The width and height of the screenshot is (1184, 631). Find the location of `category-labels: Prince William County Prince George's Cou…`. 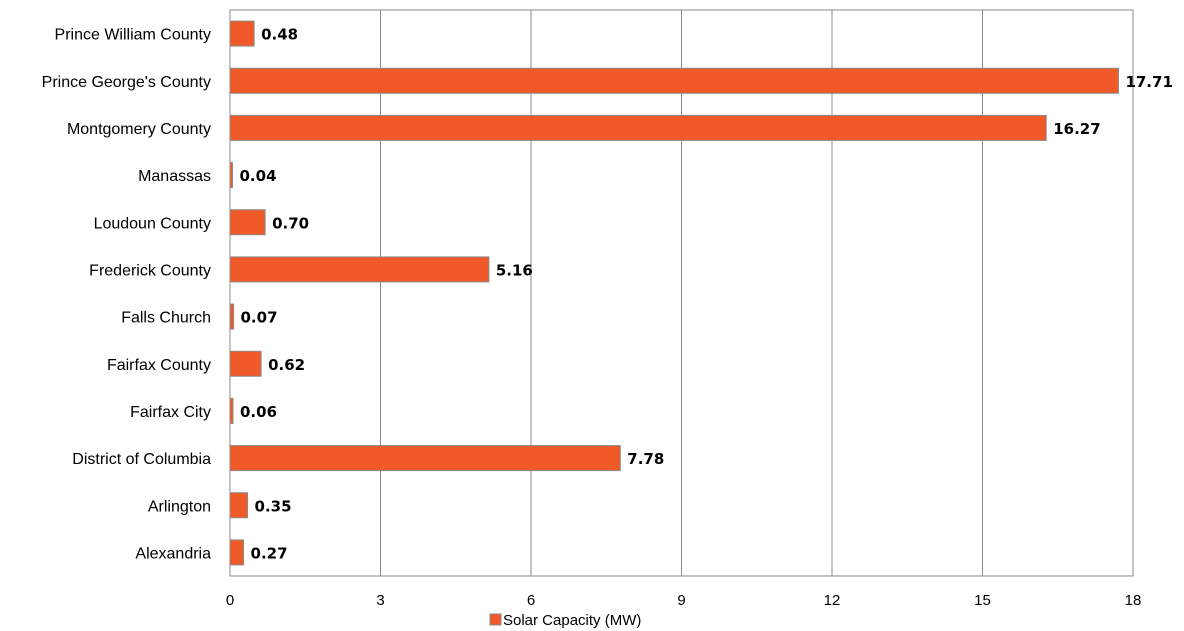

category-labels: Prince William County Prince George's Cou… is located at coordinates (126, 295).